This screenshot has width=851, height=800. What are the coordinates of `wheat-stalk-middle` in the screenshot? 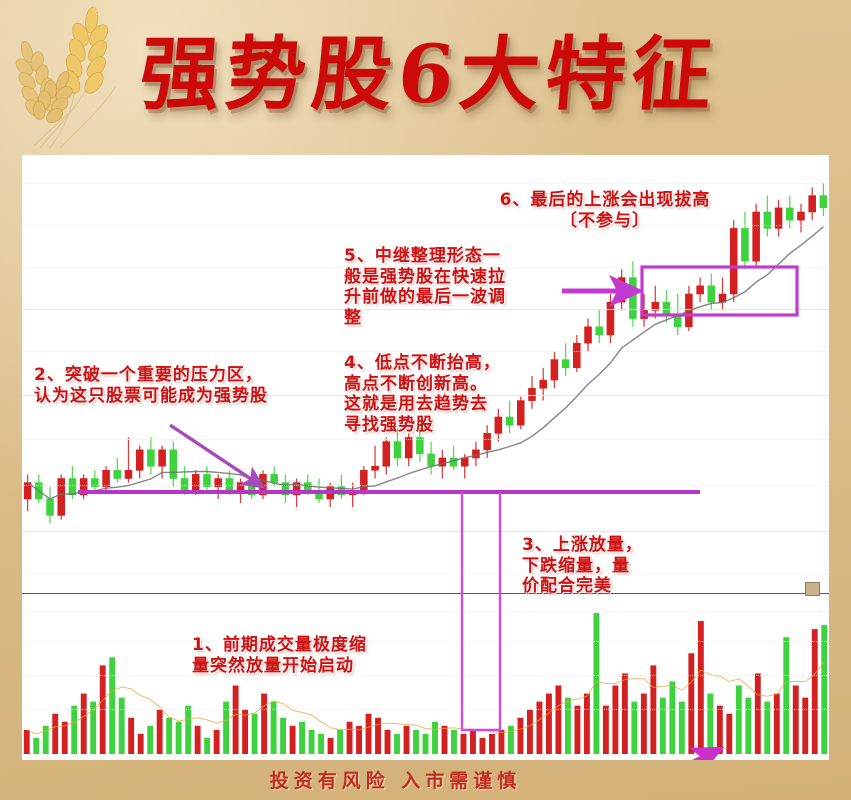 It's located at (89, 47).